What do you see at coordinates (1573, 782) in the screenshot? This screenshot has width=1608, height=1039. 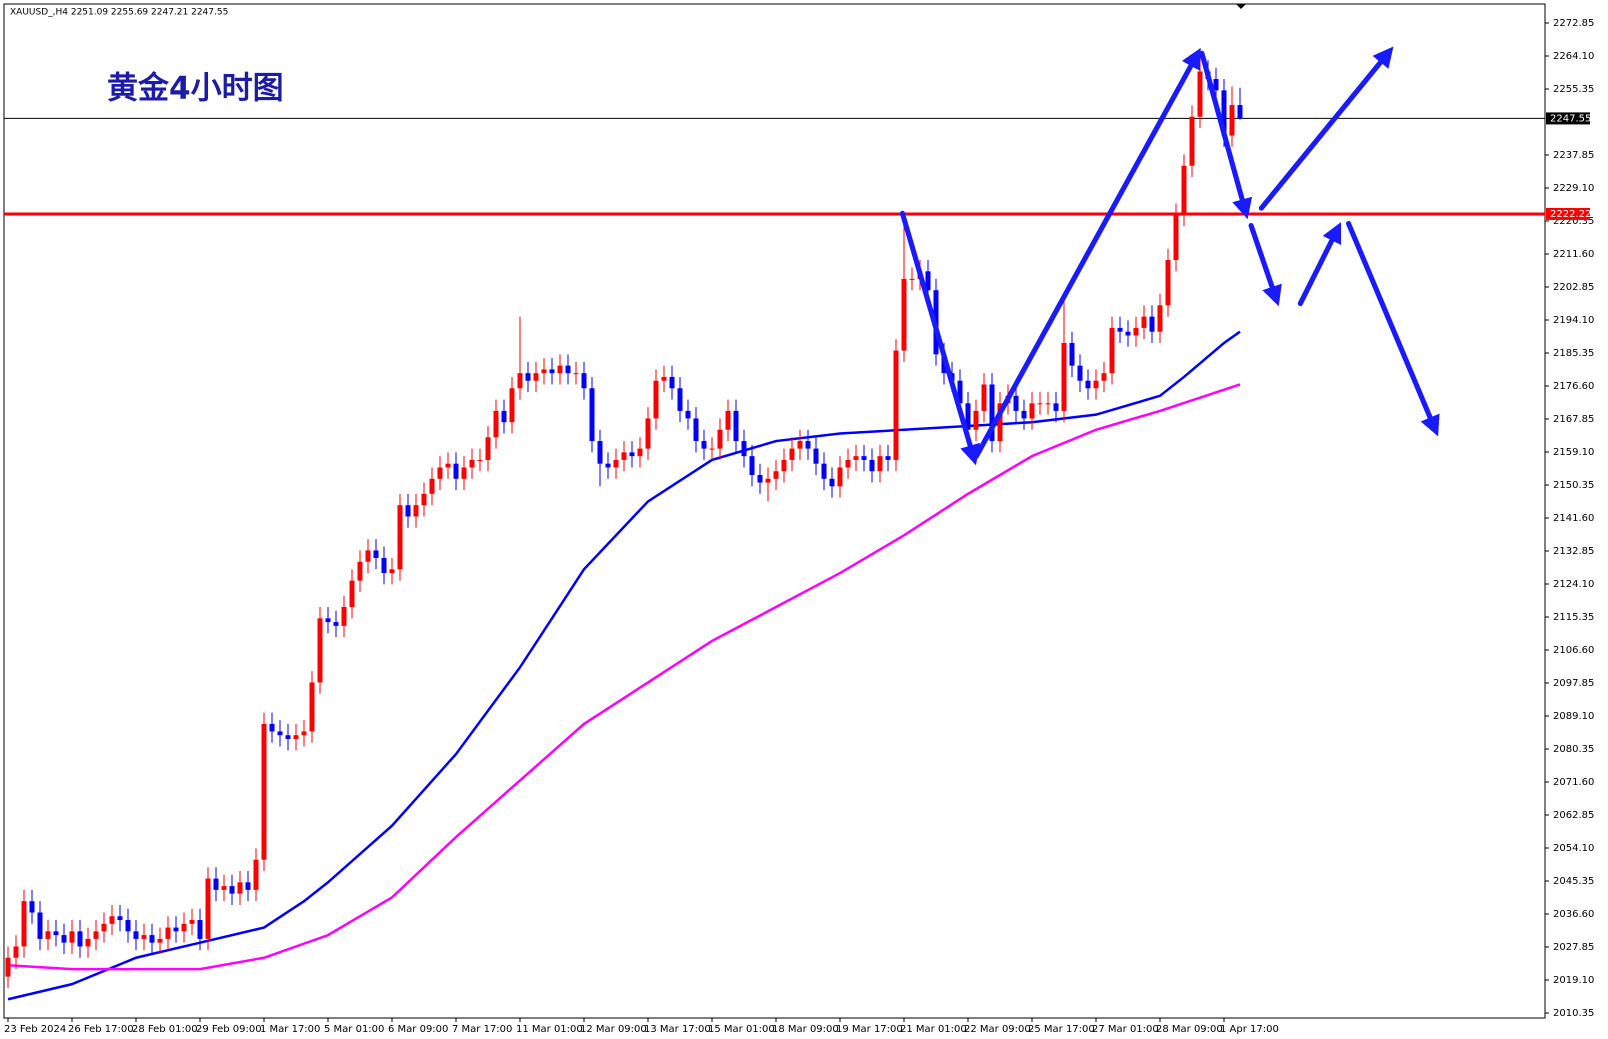 I see `y-tick-label: 2071.60` at bounding box center [1573, 782].